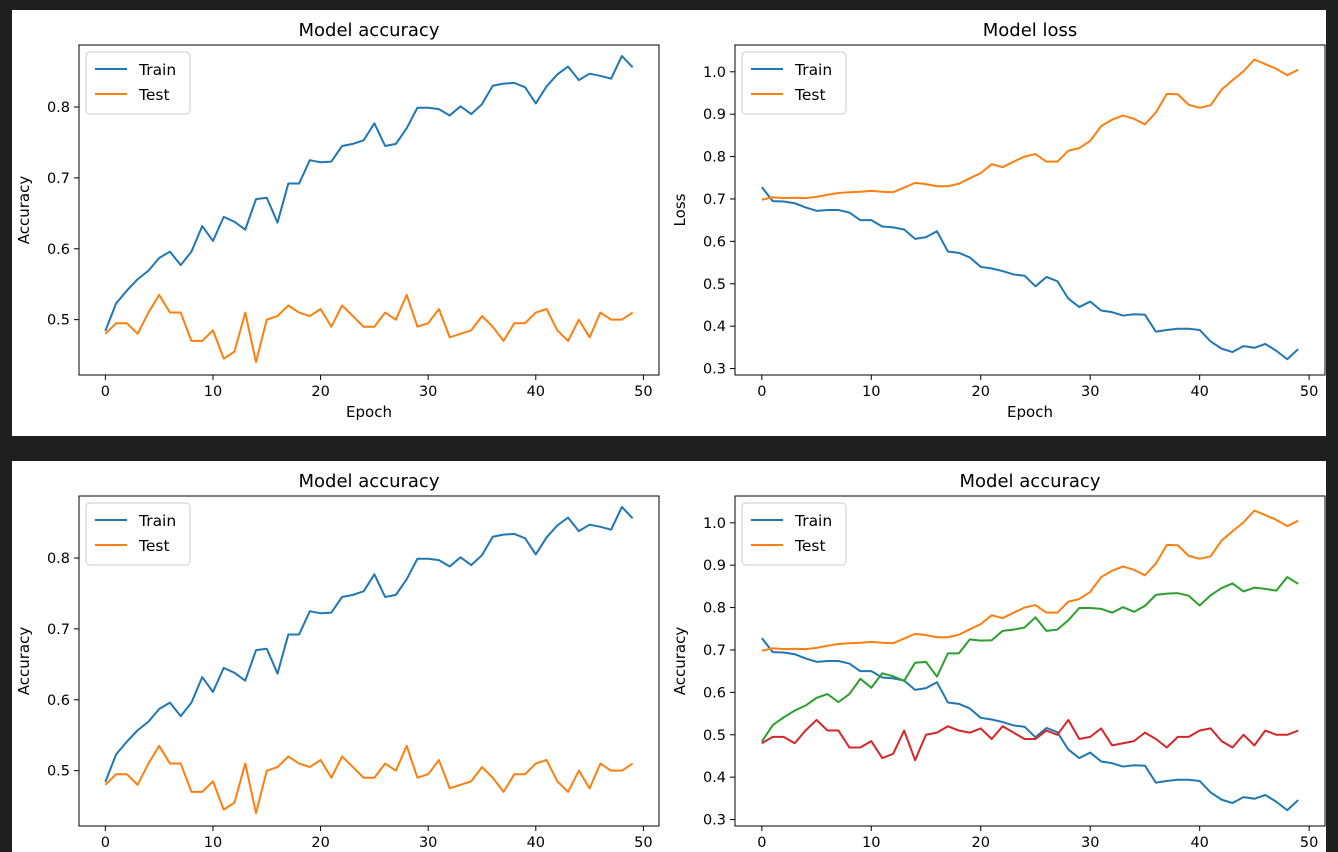 The image size is (1338, 852). What do you see at coordinates (1030, 30) in the screenshot?
I see `chart-title: Model loss` at bounding box center [1030, 30].